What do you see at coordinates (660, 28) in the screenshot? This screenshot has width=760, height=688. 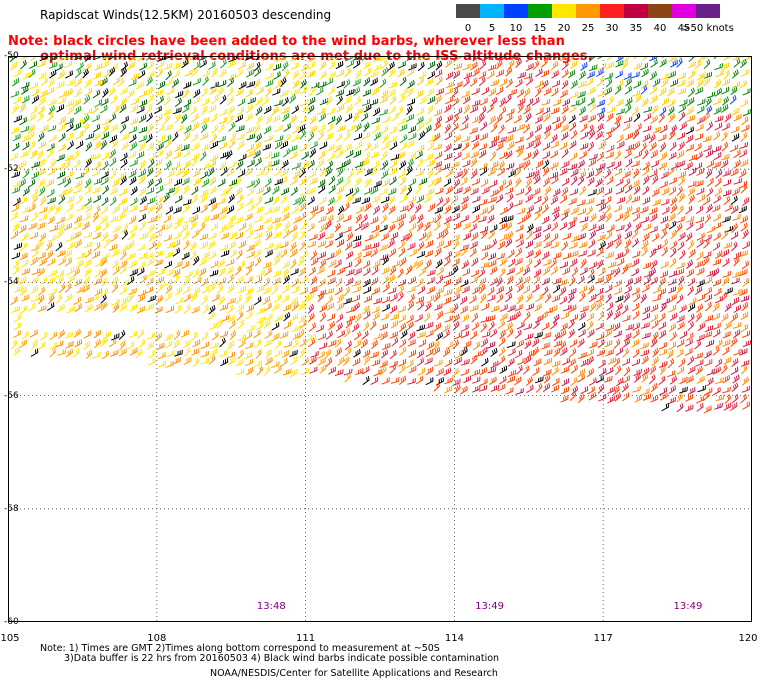 I see `scale-label: 40` at bounding box center [660, 28].